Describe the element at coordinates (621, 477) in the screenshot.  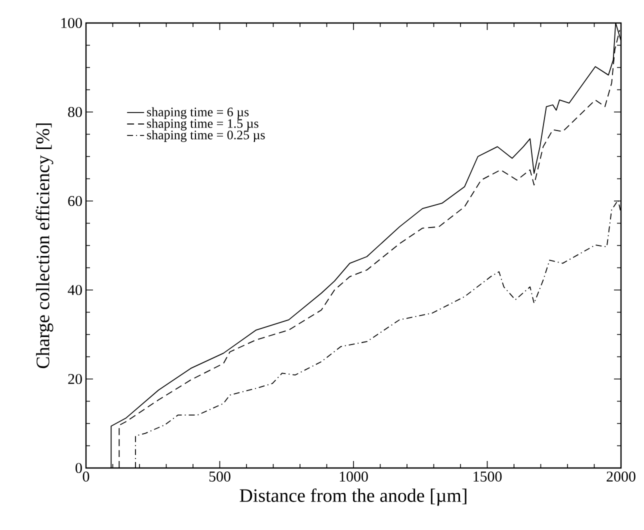
I see `x-tick-label: 2000` at that location.